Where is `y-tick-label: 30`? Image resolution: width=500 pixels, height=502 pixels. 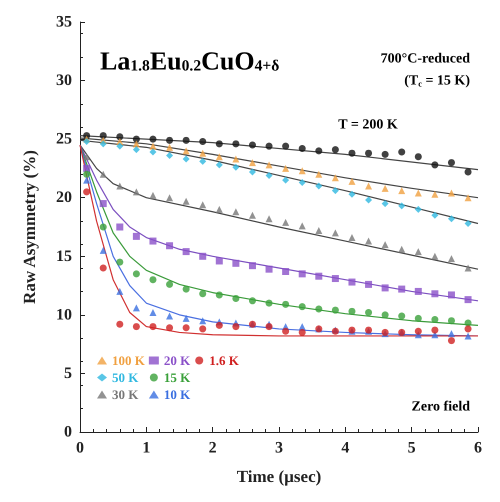
y-tick-label: 30 is located at coordinates (64, 81).